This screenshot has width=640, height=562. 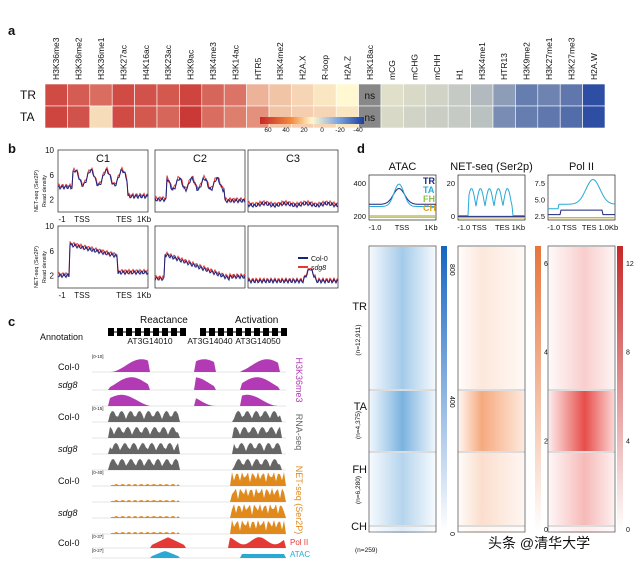 I want to click on cluster-colorbar-tick: 4, so click(x=546, y=353).